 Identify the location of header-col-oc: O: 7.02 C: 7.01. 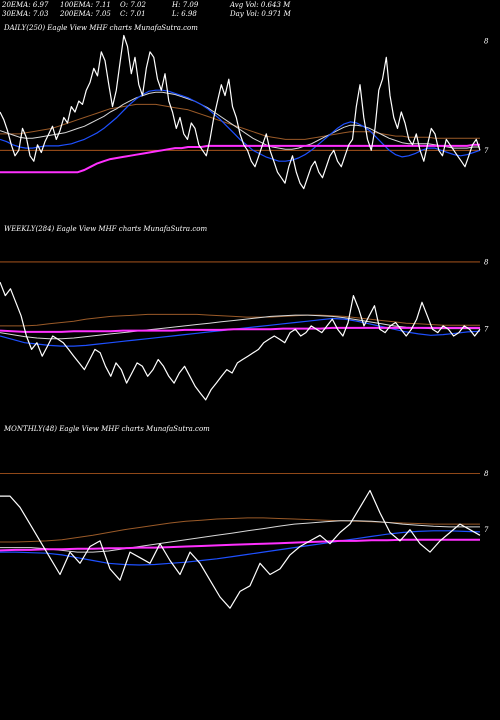
(133, 10).